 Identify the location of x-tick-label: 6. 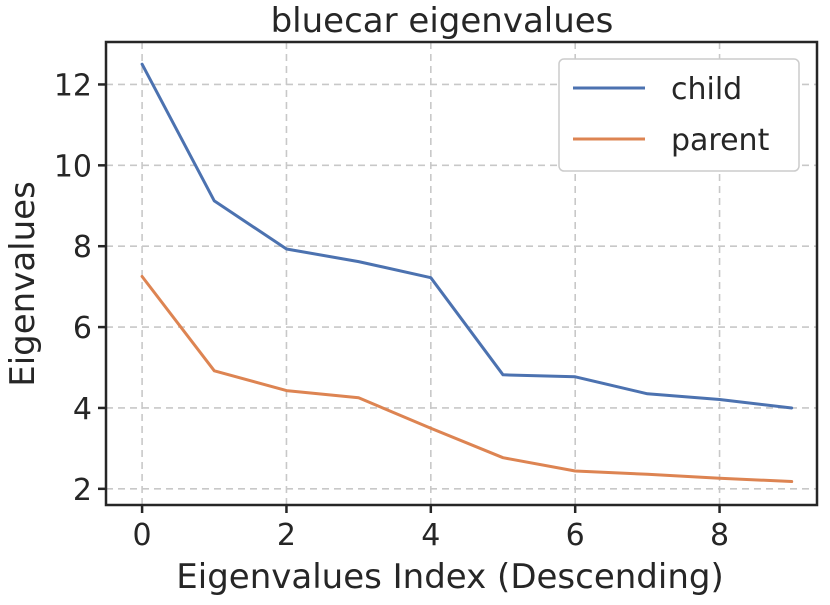
(575, 535).